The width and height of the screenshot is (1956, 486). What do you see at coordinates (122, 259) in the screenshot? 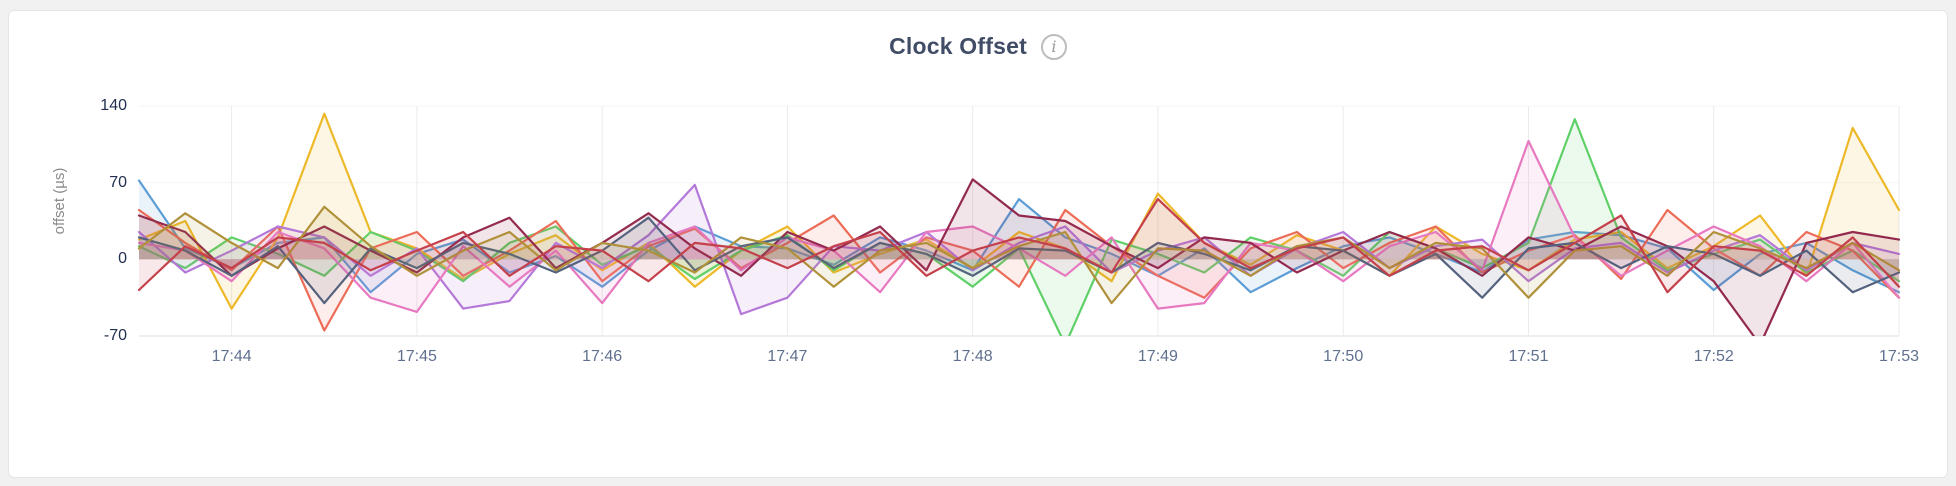
I see `y-tick-label: 0` at bounding box center [122, 259].